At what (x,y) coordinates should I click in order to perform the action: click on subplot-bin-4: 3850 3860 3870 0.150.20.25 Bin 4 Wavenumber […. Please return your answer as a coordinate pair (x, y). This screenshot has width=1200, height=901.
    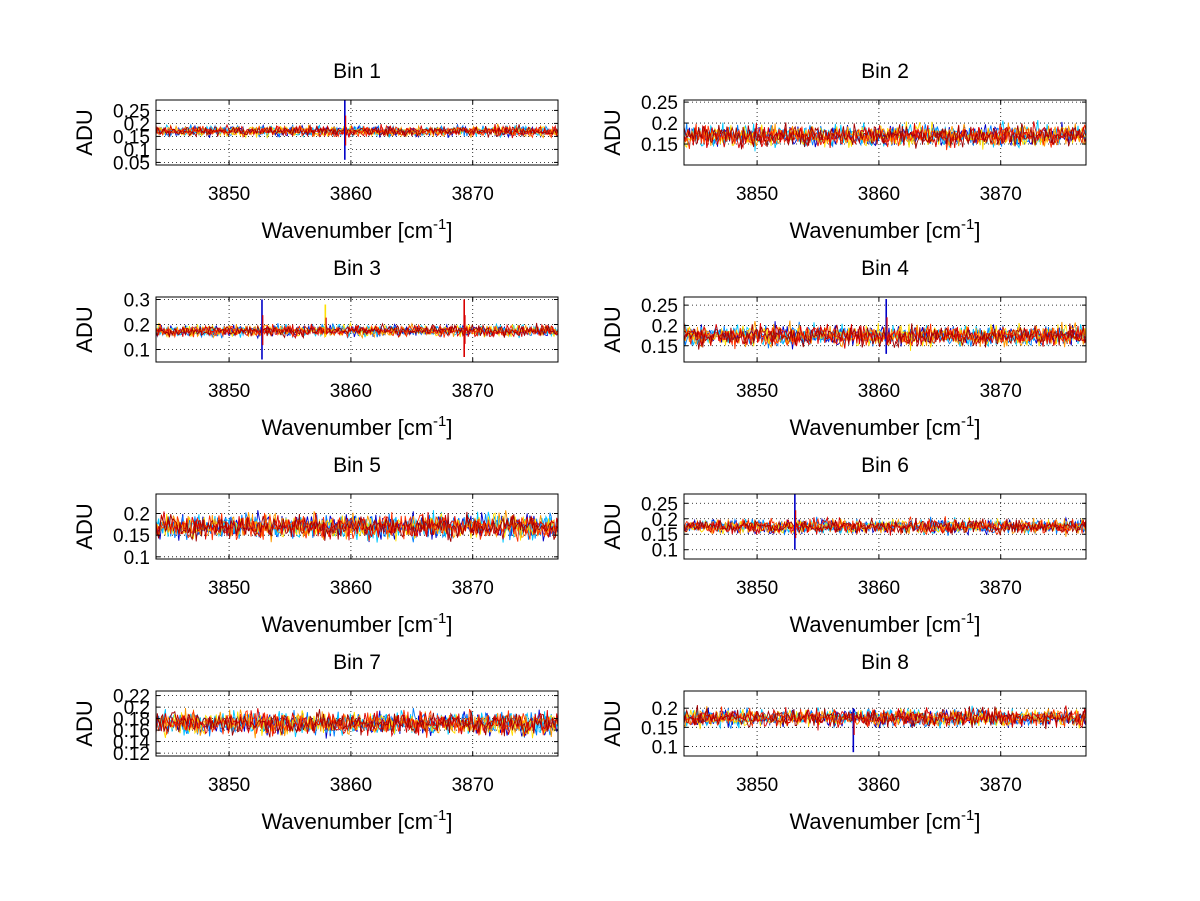
    Looking at the image, I should click on (843, 348).